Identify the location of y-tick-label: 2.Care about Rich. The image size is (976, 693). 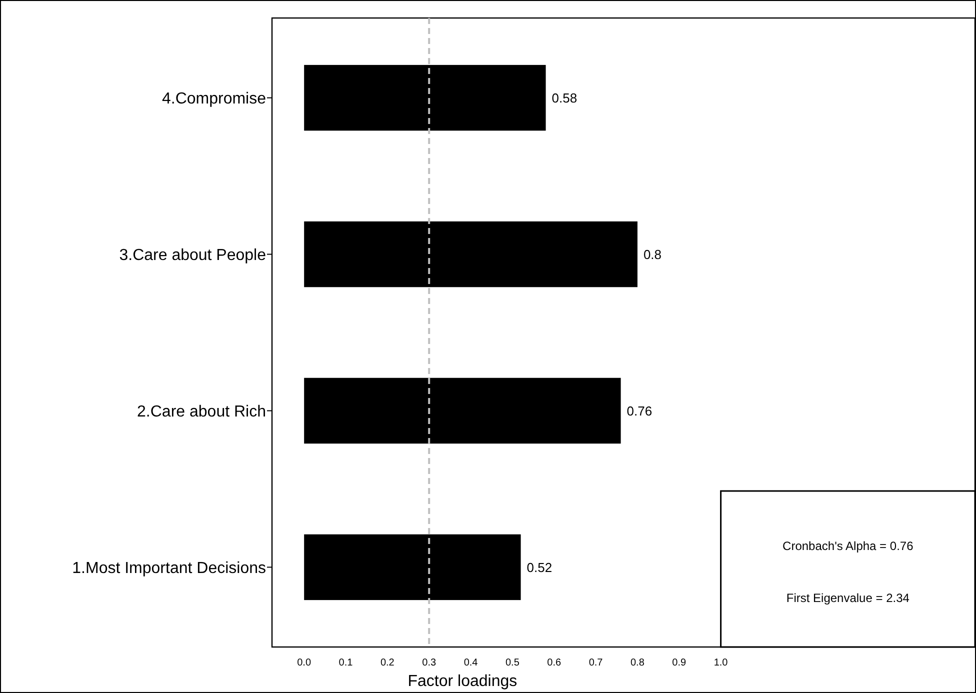
(201, 411).